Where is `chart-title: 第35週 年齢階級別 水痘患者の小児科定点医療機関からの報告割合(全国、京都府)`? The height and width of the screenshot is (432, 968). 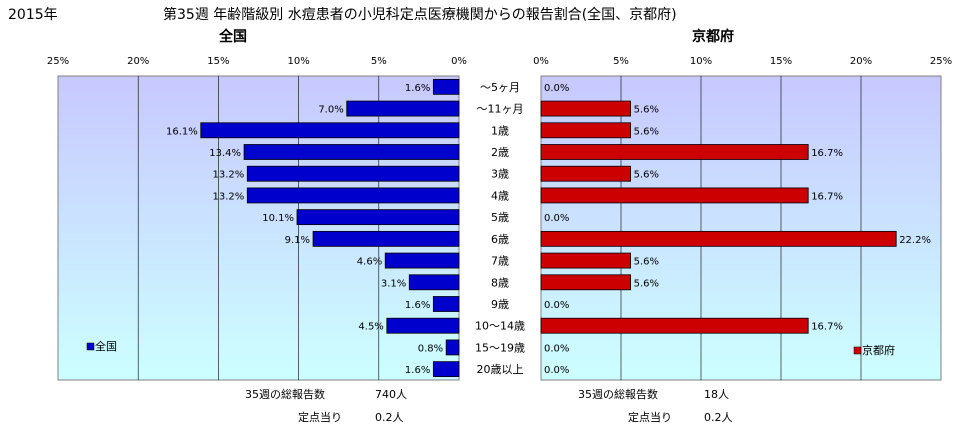 chart-title: 第35週 年齢階級別 水痘患者の小児科定点医療機関からの報告割合(全国、京都府) is located at coordinates (420, 14).